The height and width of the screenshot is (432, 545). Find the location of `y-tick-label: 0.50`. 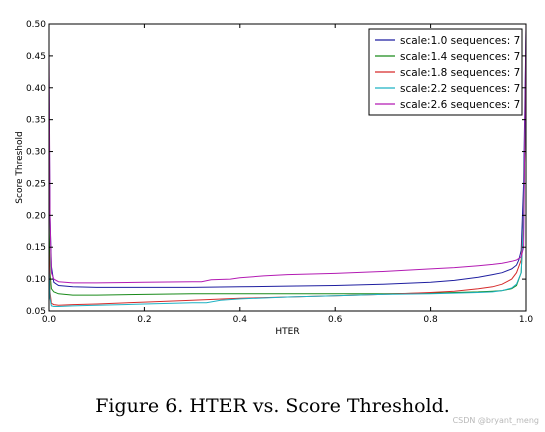

y-tick-label: 0.50 is located at coordinates (36, 25).